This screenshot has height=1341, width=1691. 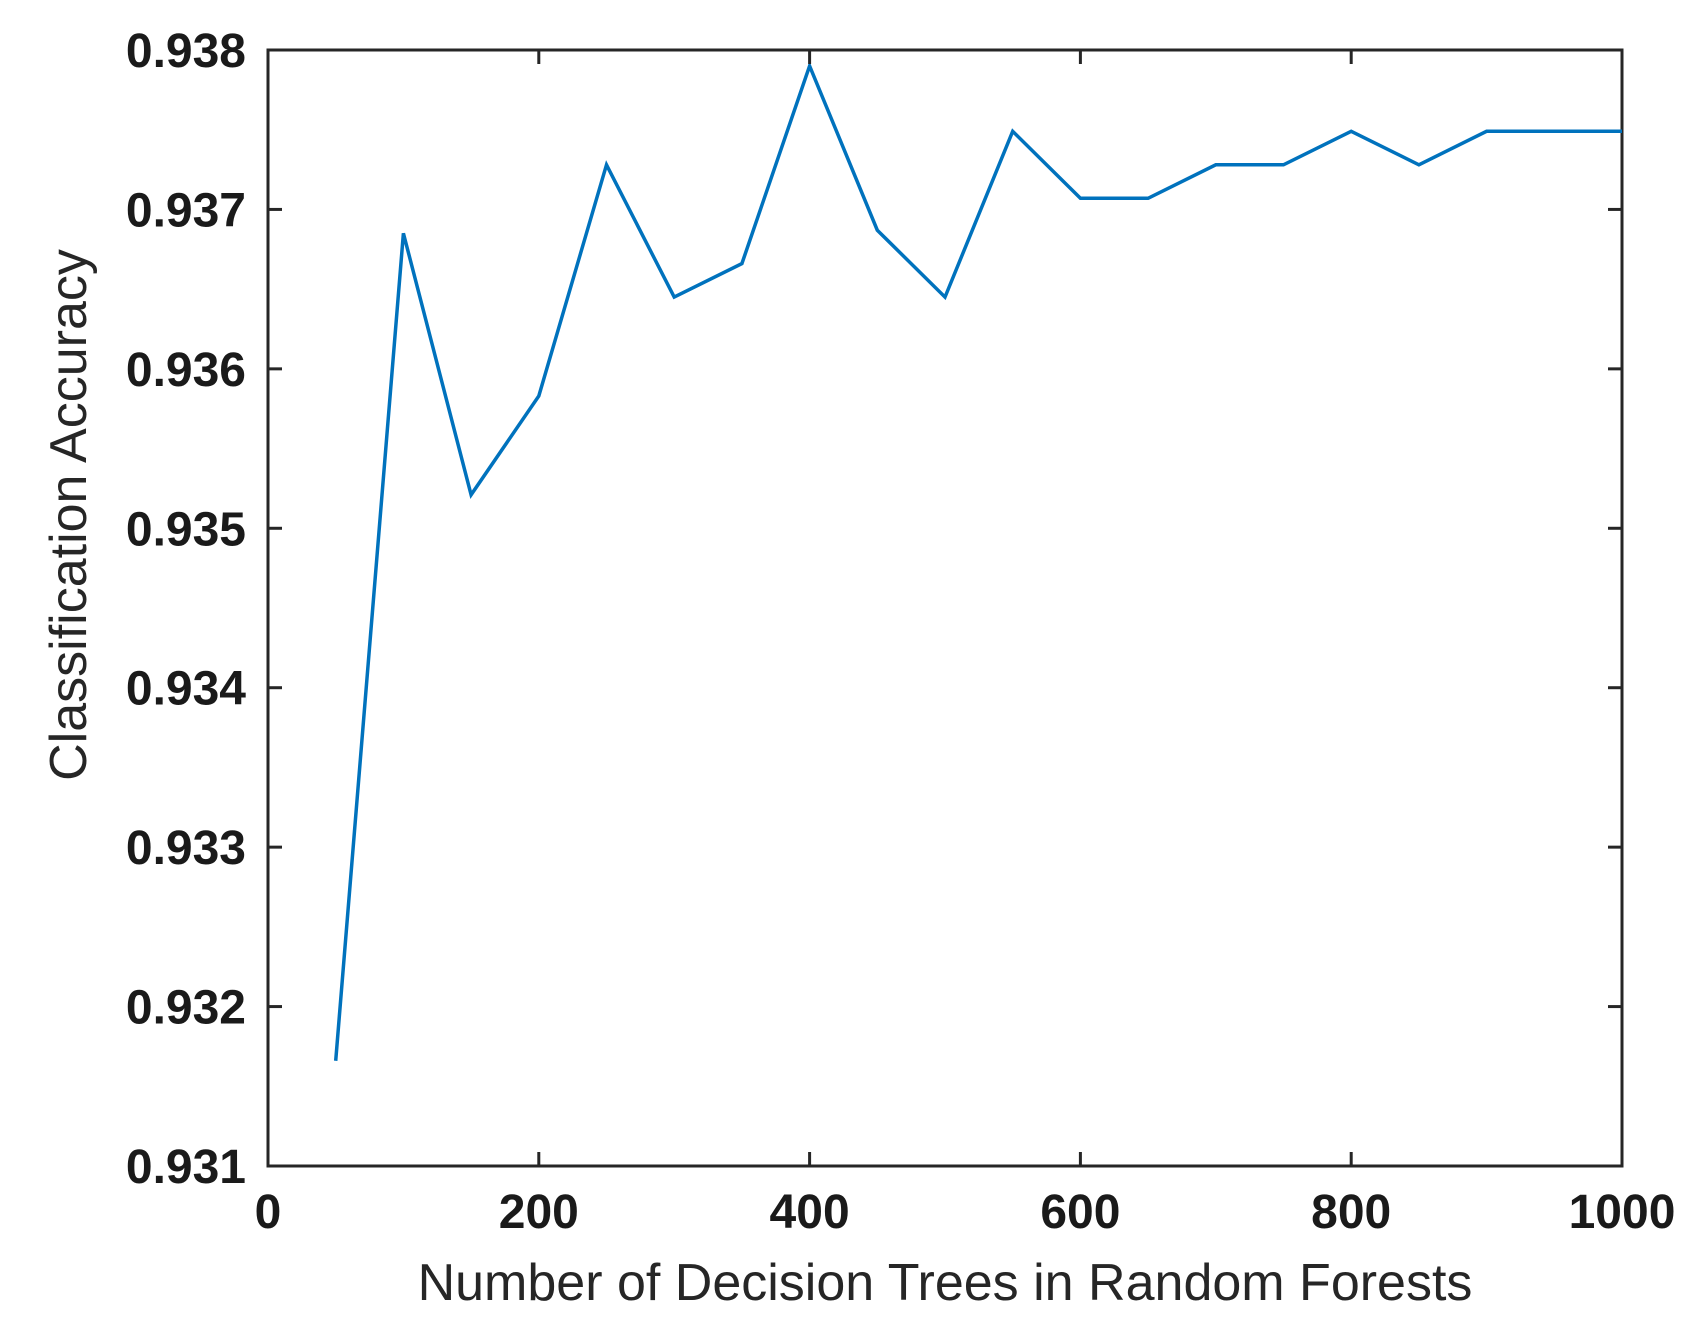 I want to click on y-tick-label: 0.936, so click(x=186, y=370).